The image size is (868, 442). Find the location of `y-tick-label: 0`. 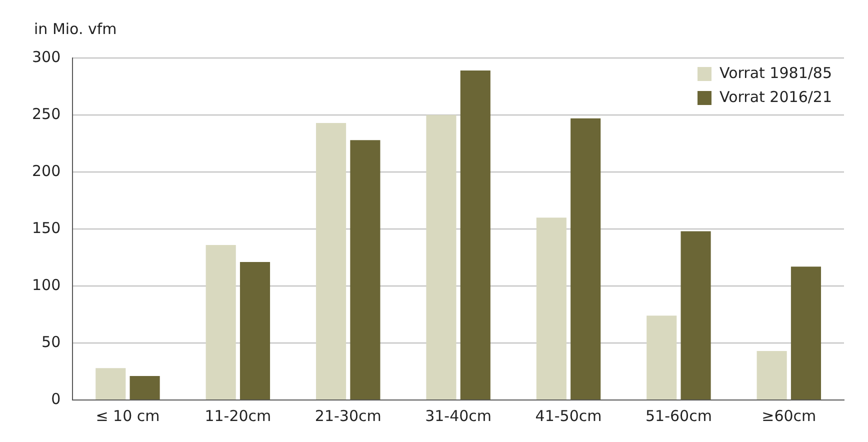

y-tick-label: 0 is located at coordinates (56, 399).